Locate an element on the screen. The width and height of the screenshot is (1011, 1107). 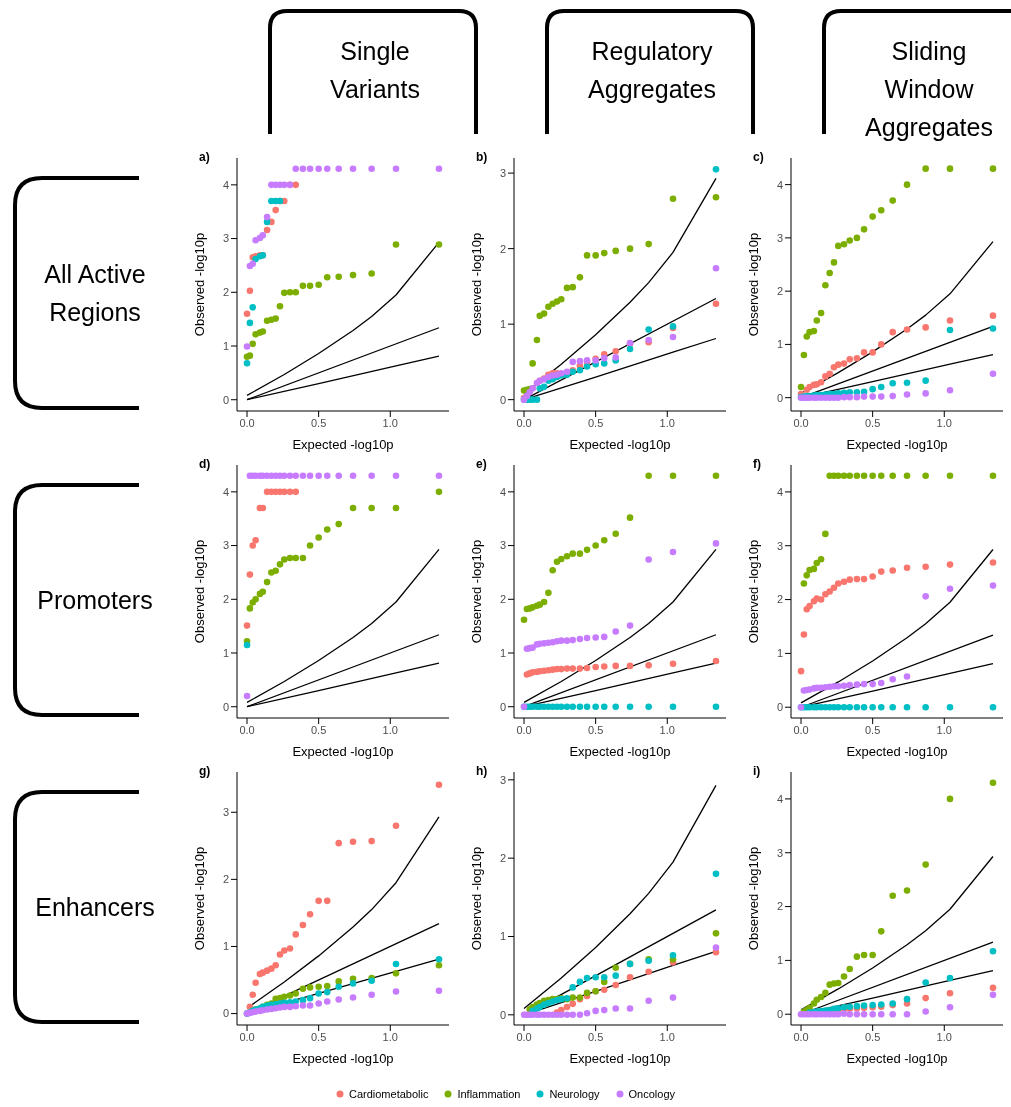
chart-title: a) is located at coordinates (204, 157).